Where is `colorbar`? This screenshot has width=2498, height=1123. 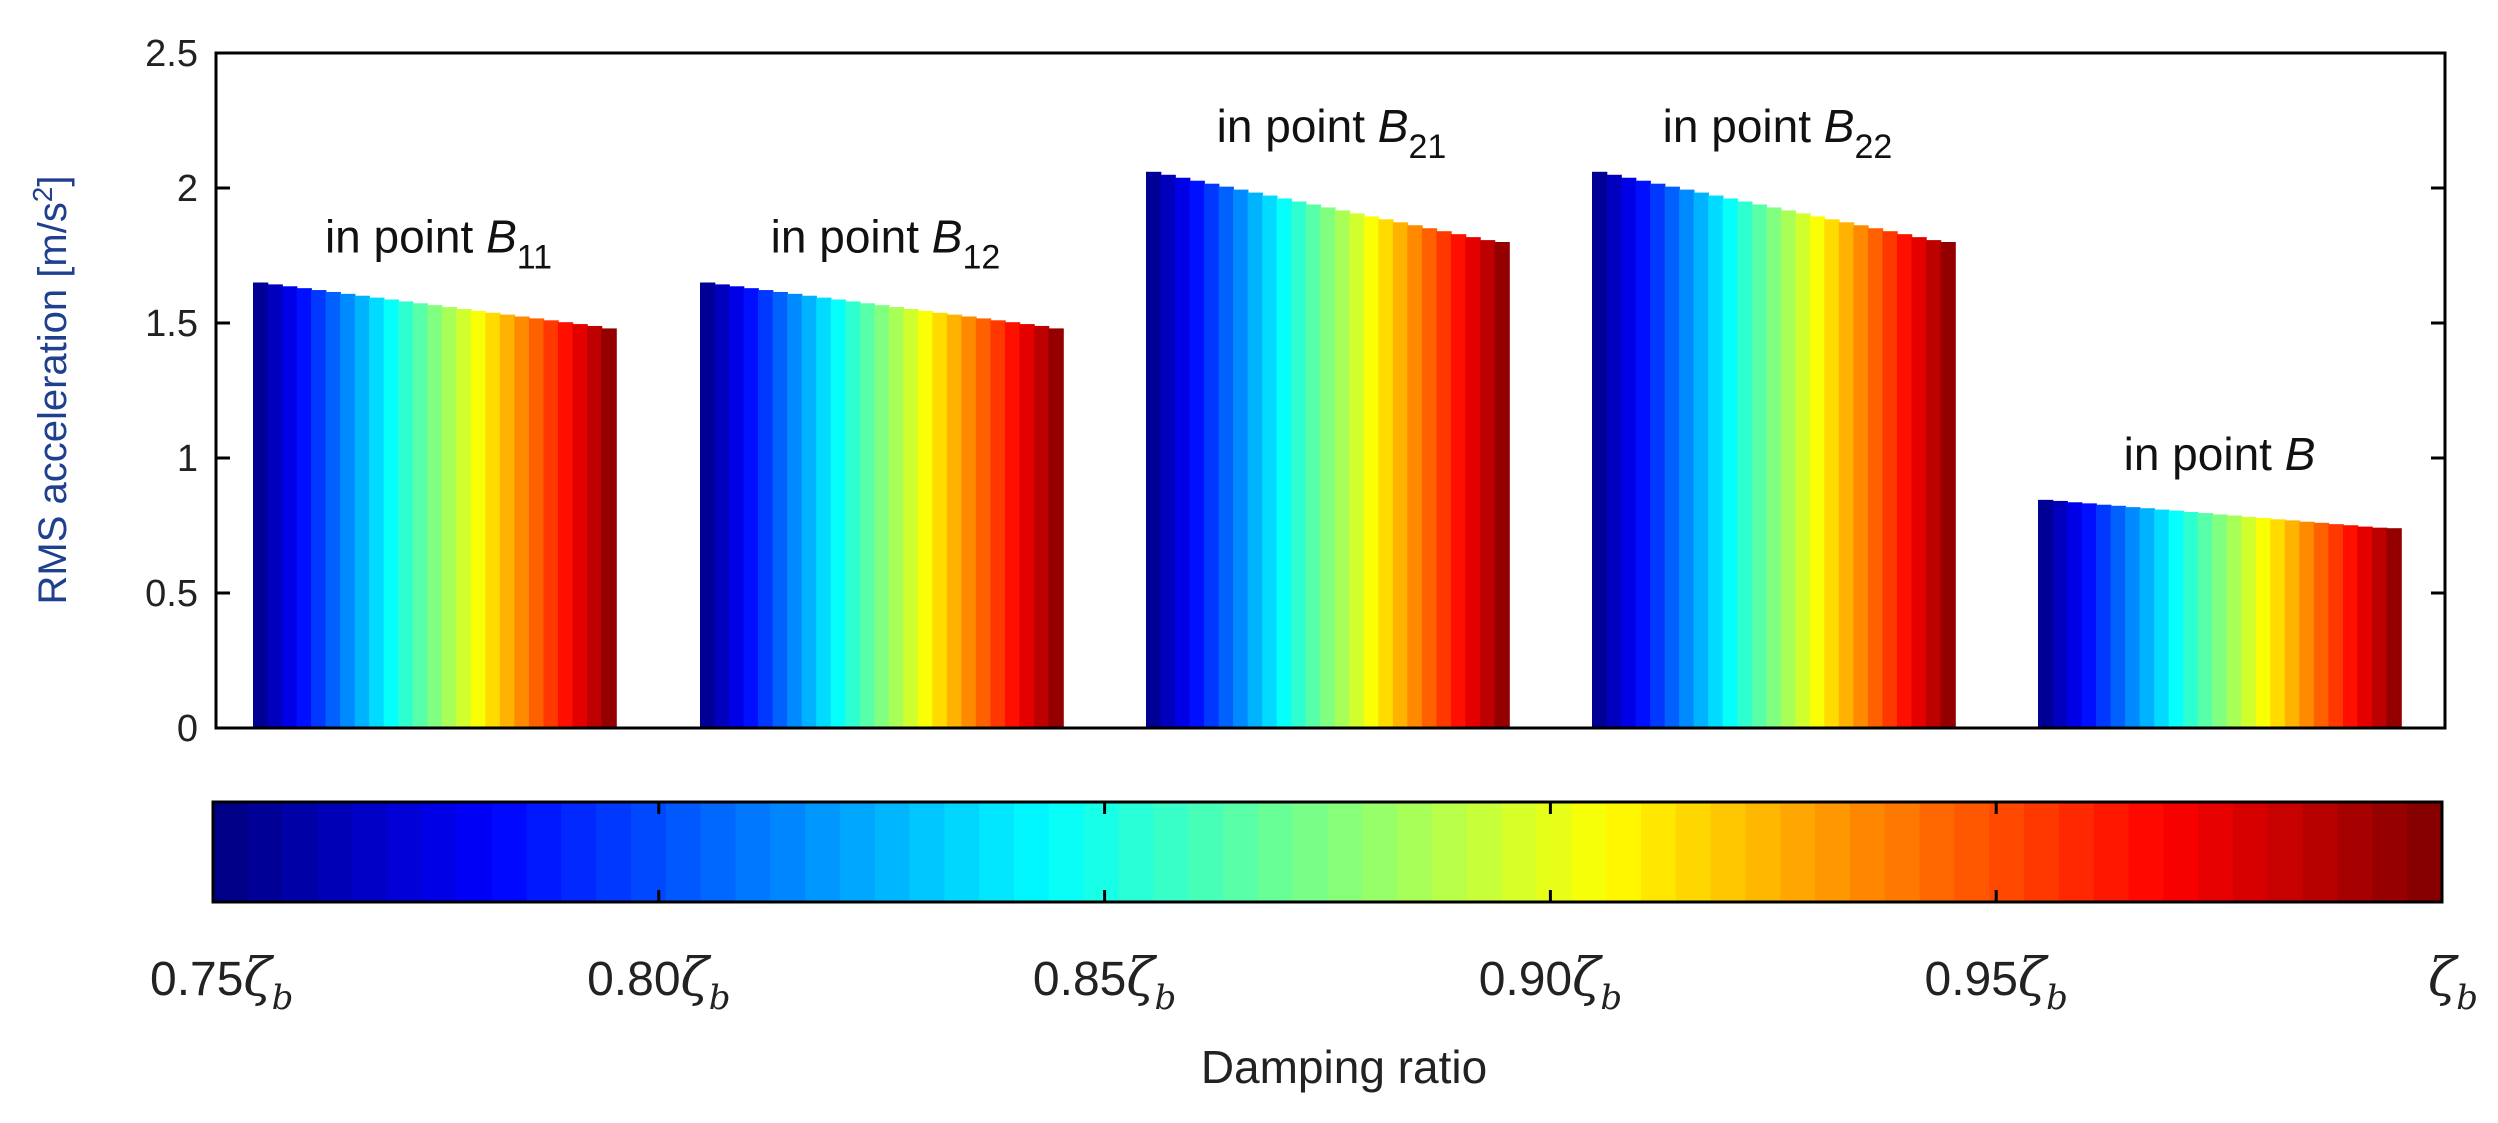
colorbar is located at coordinates (1328, 852).